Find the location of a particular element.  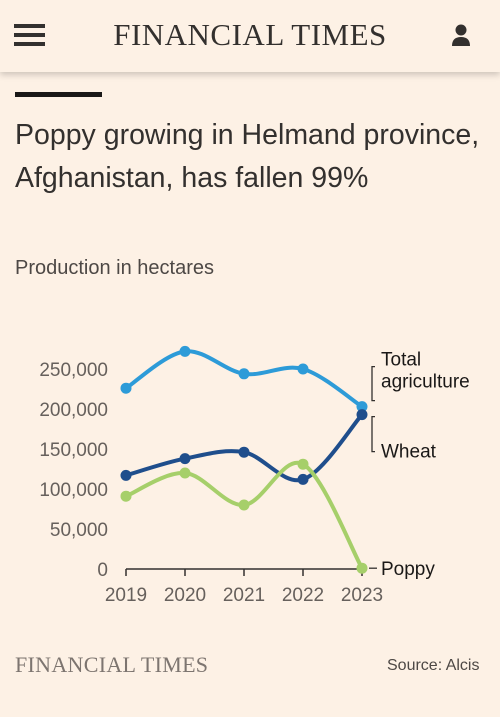

hamburger-menu-icon is located at coordinates (29, 35).